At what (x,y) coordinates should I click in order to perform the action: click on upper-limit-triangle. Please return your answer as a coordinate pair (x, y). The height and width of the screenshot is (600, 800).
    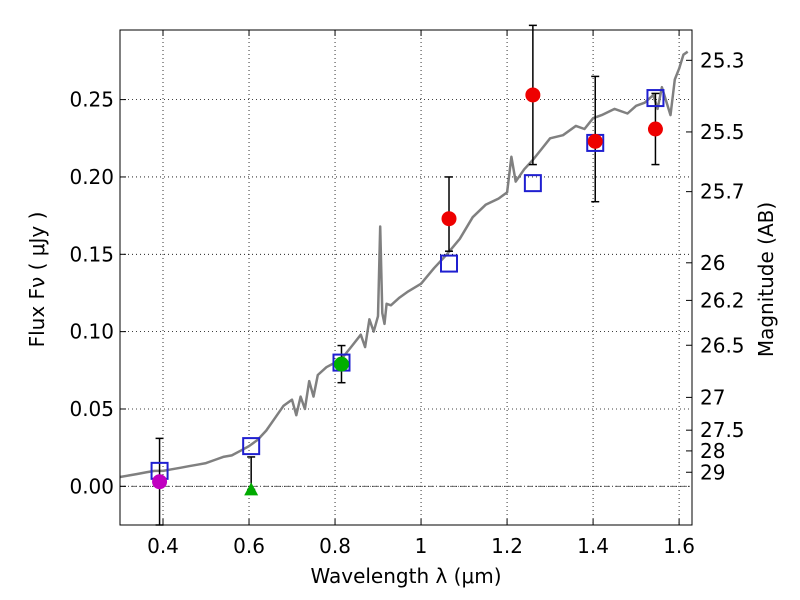
    Looking at the image, I should click on (251, 489).